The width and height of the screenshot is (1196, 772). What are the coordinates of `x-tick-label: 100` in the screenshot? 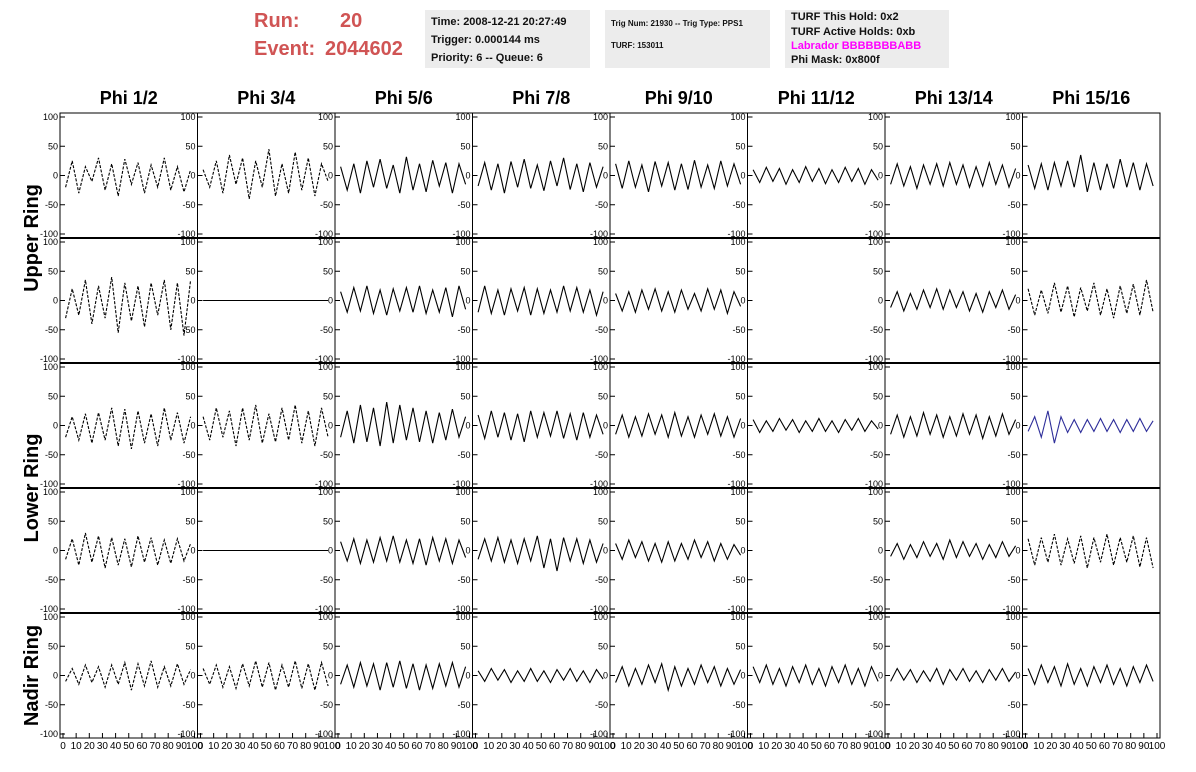 It's located at (469, 746).